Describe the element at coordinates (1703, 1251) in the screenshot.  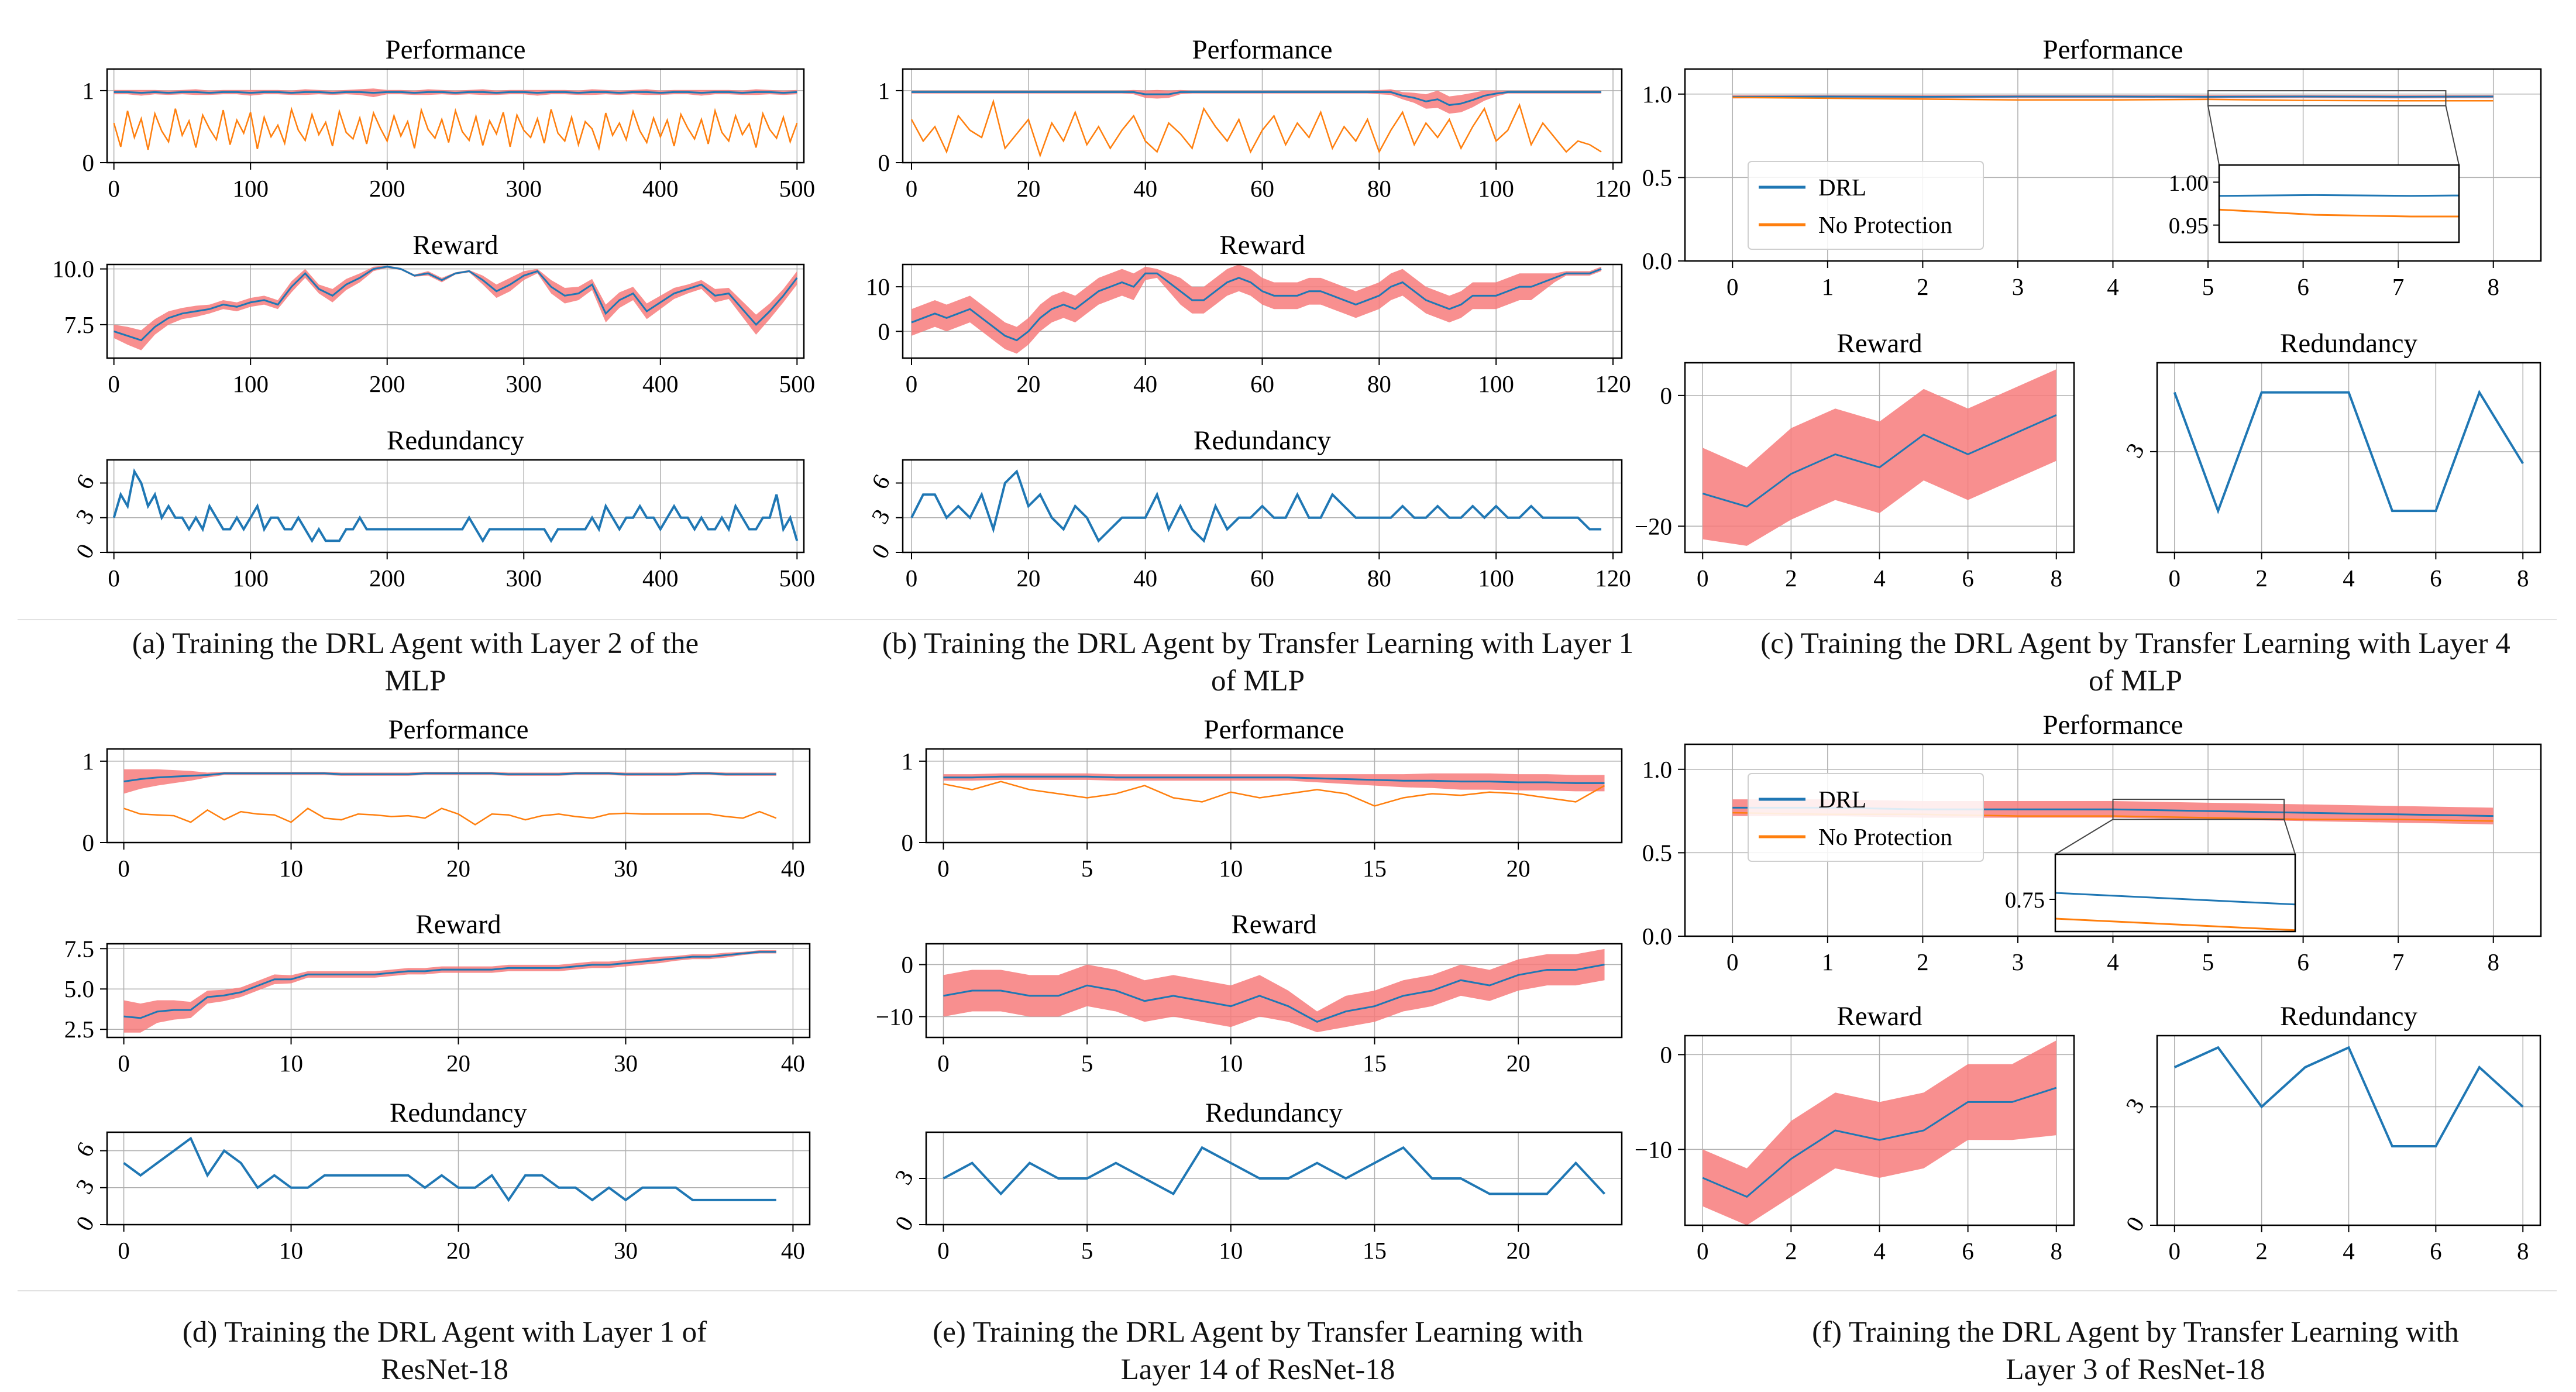
I see `f-reward-xtick-label: 0` at that location.